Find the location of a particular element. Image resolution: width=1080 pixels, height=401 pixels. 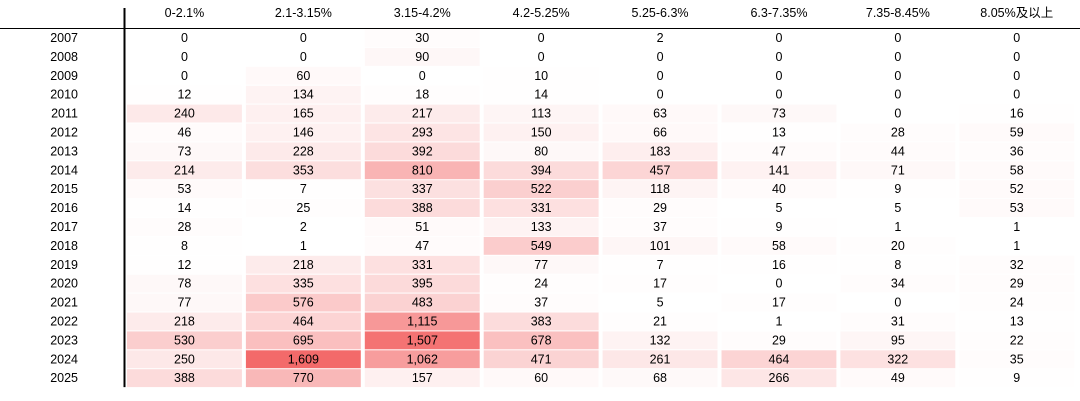

cell-value: 47 is located at coordinates (422, 246).